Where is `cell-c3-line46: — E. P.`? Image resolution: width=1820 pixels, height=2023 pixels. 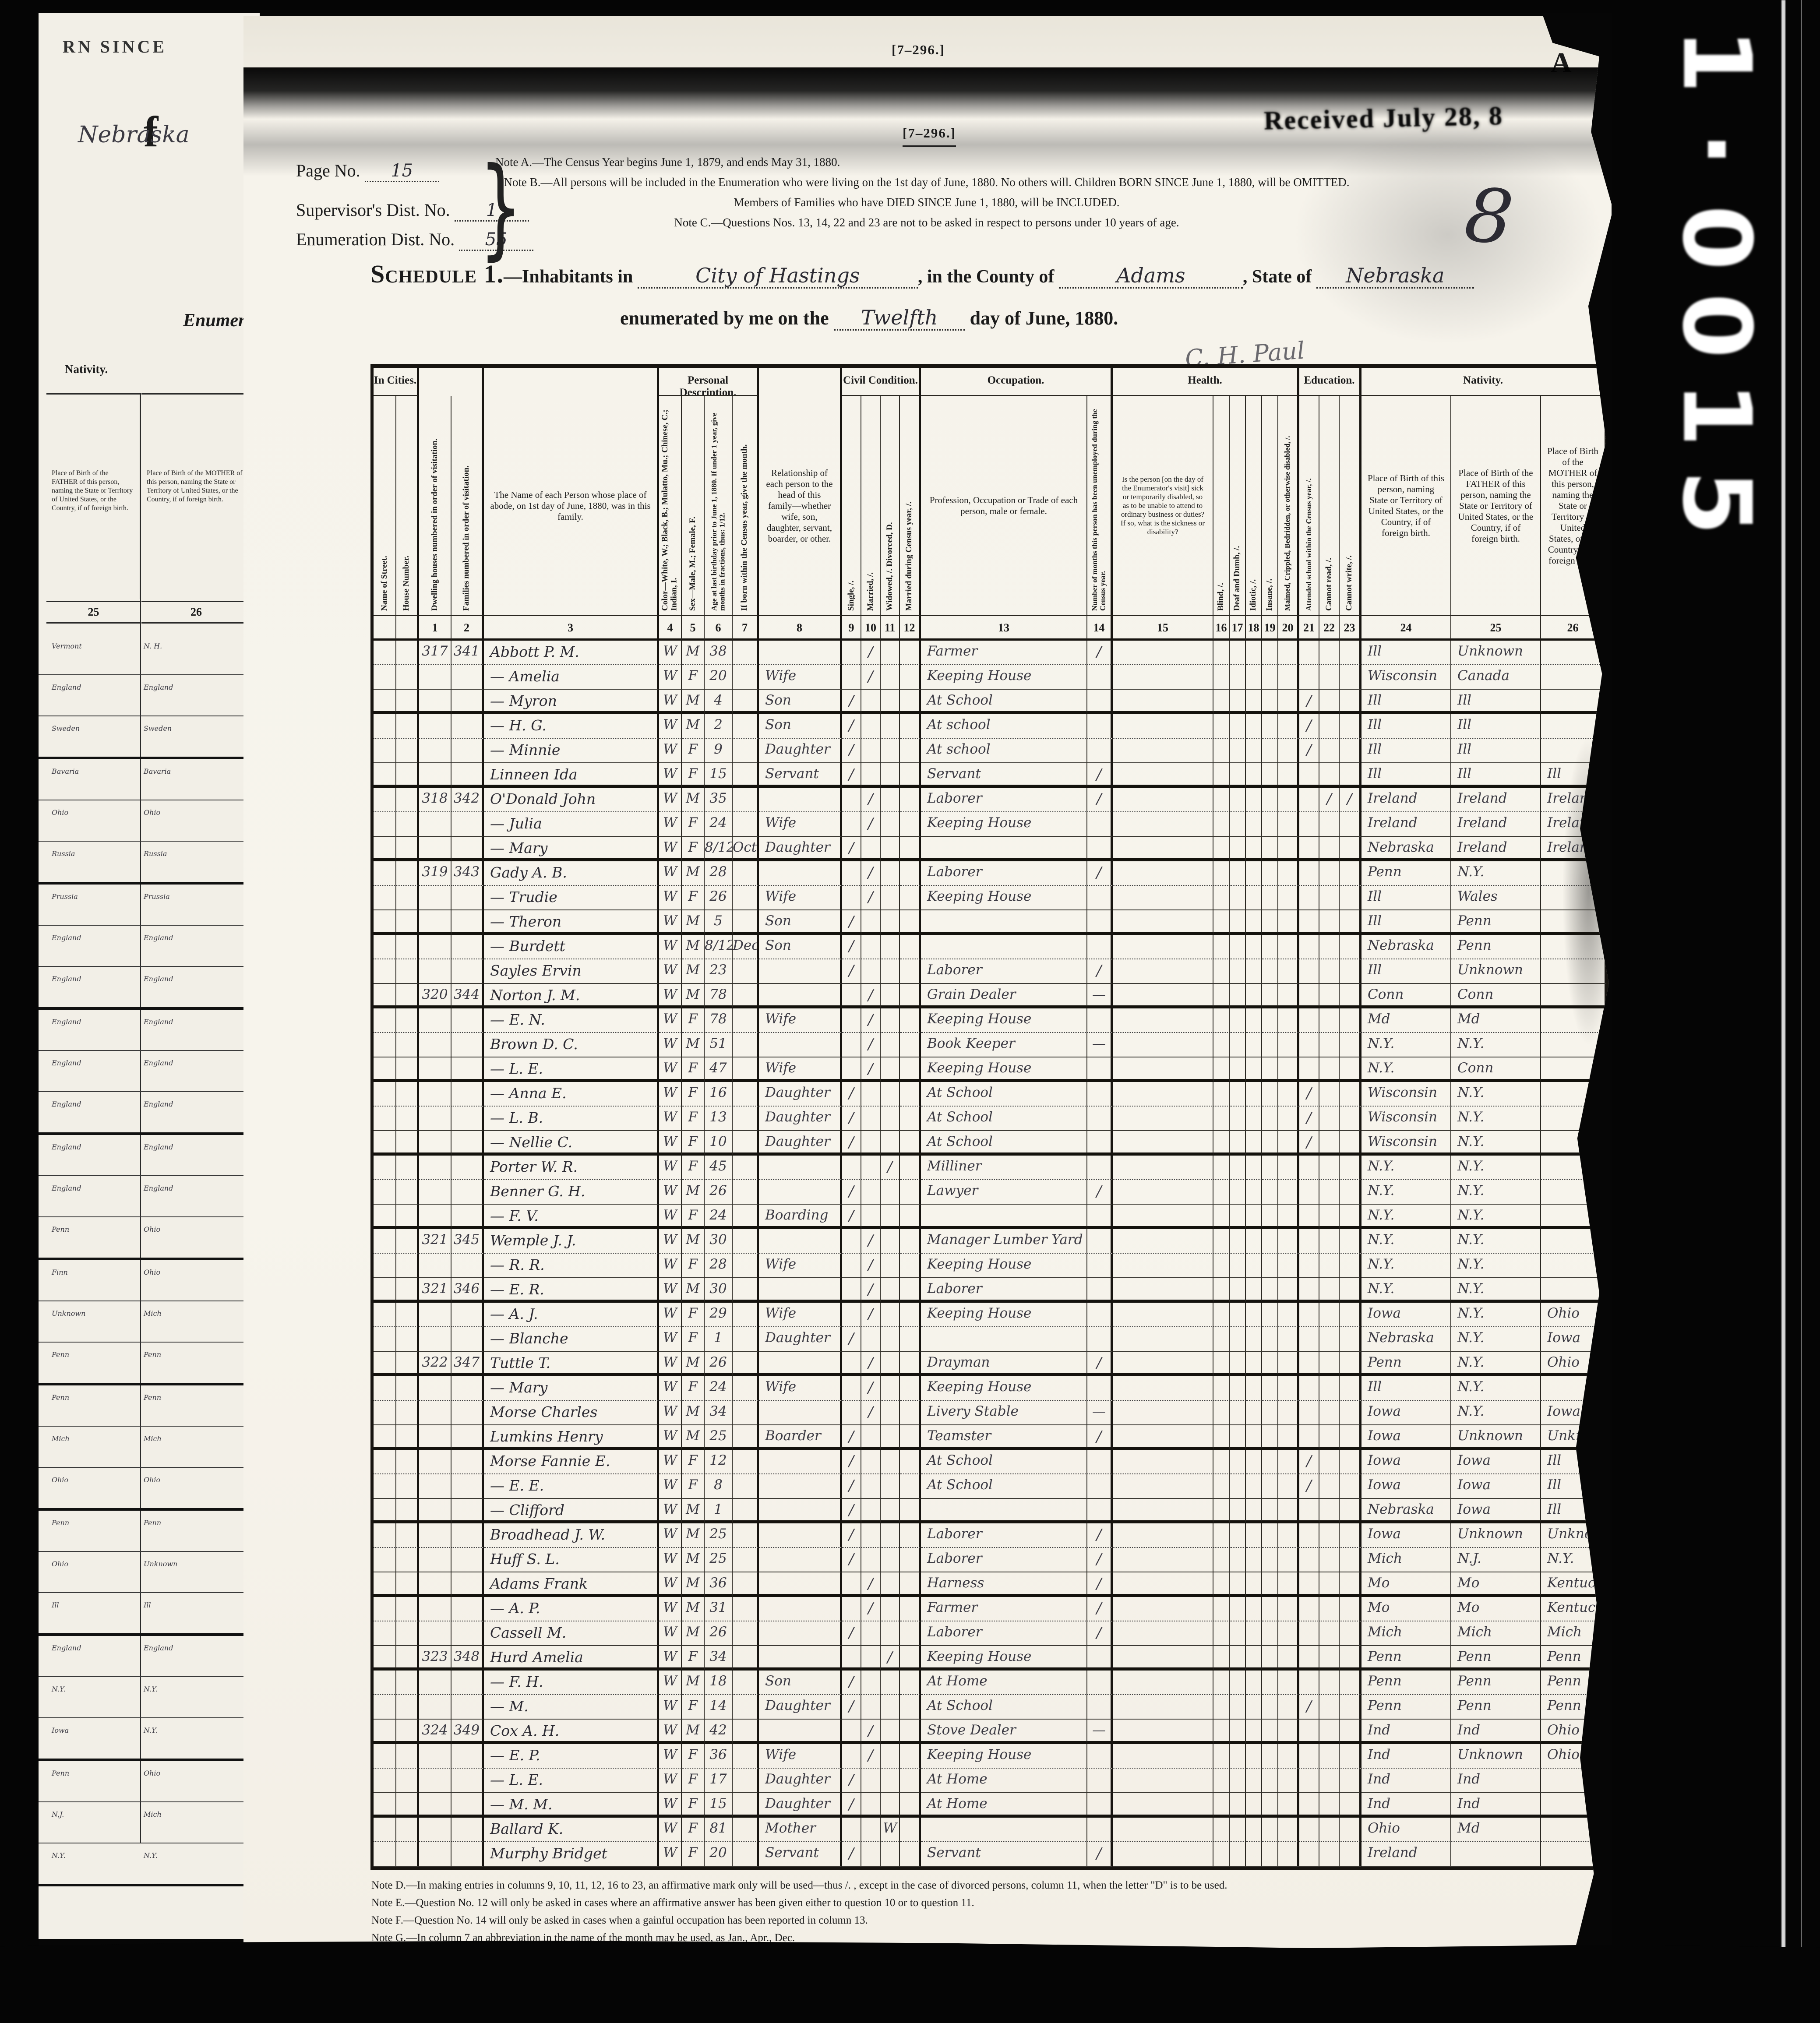
cell-c3-line46: — E. P. is located at coordinates (571, 1756).